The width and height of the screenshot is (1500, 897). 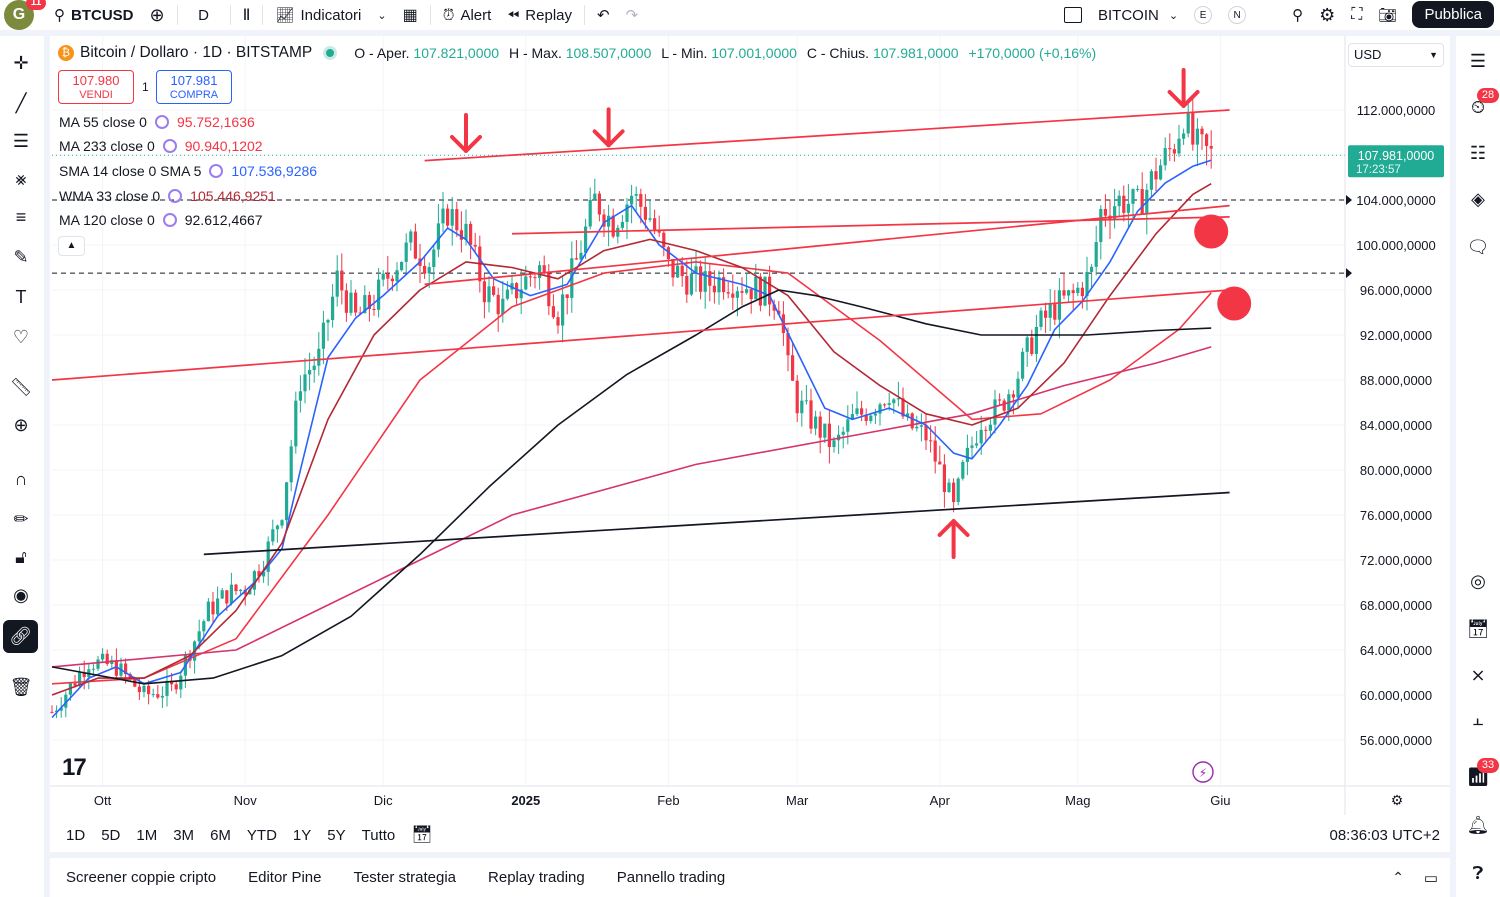 What do you see at coordinates (467, 15) in the screenshot?
I see `alert-button: ⏰︎ Alert` at bounding box center [467, 15].